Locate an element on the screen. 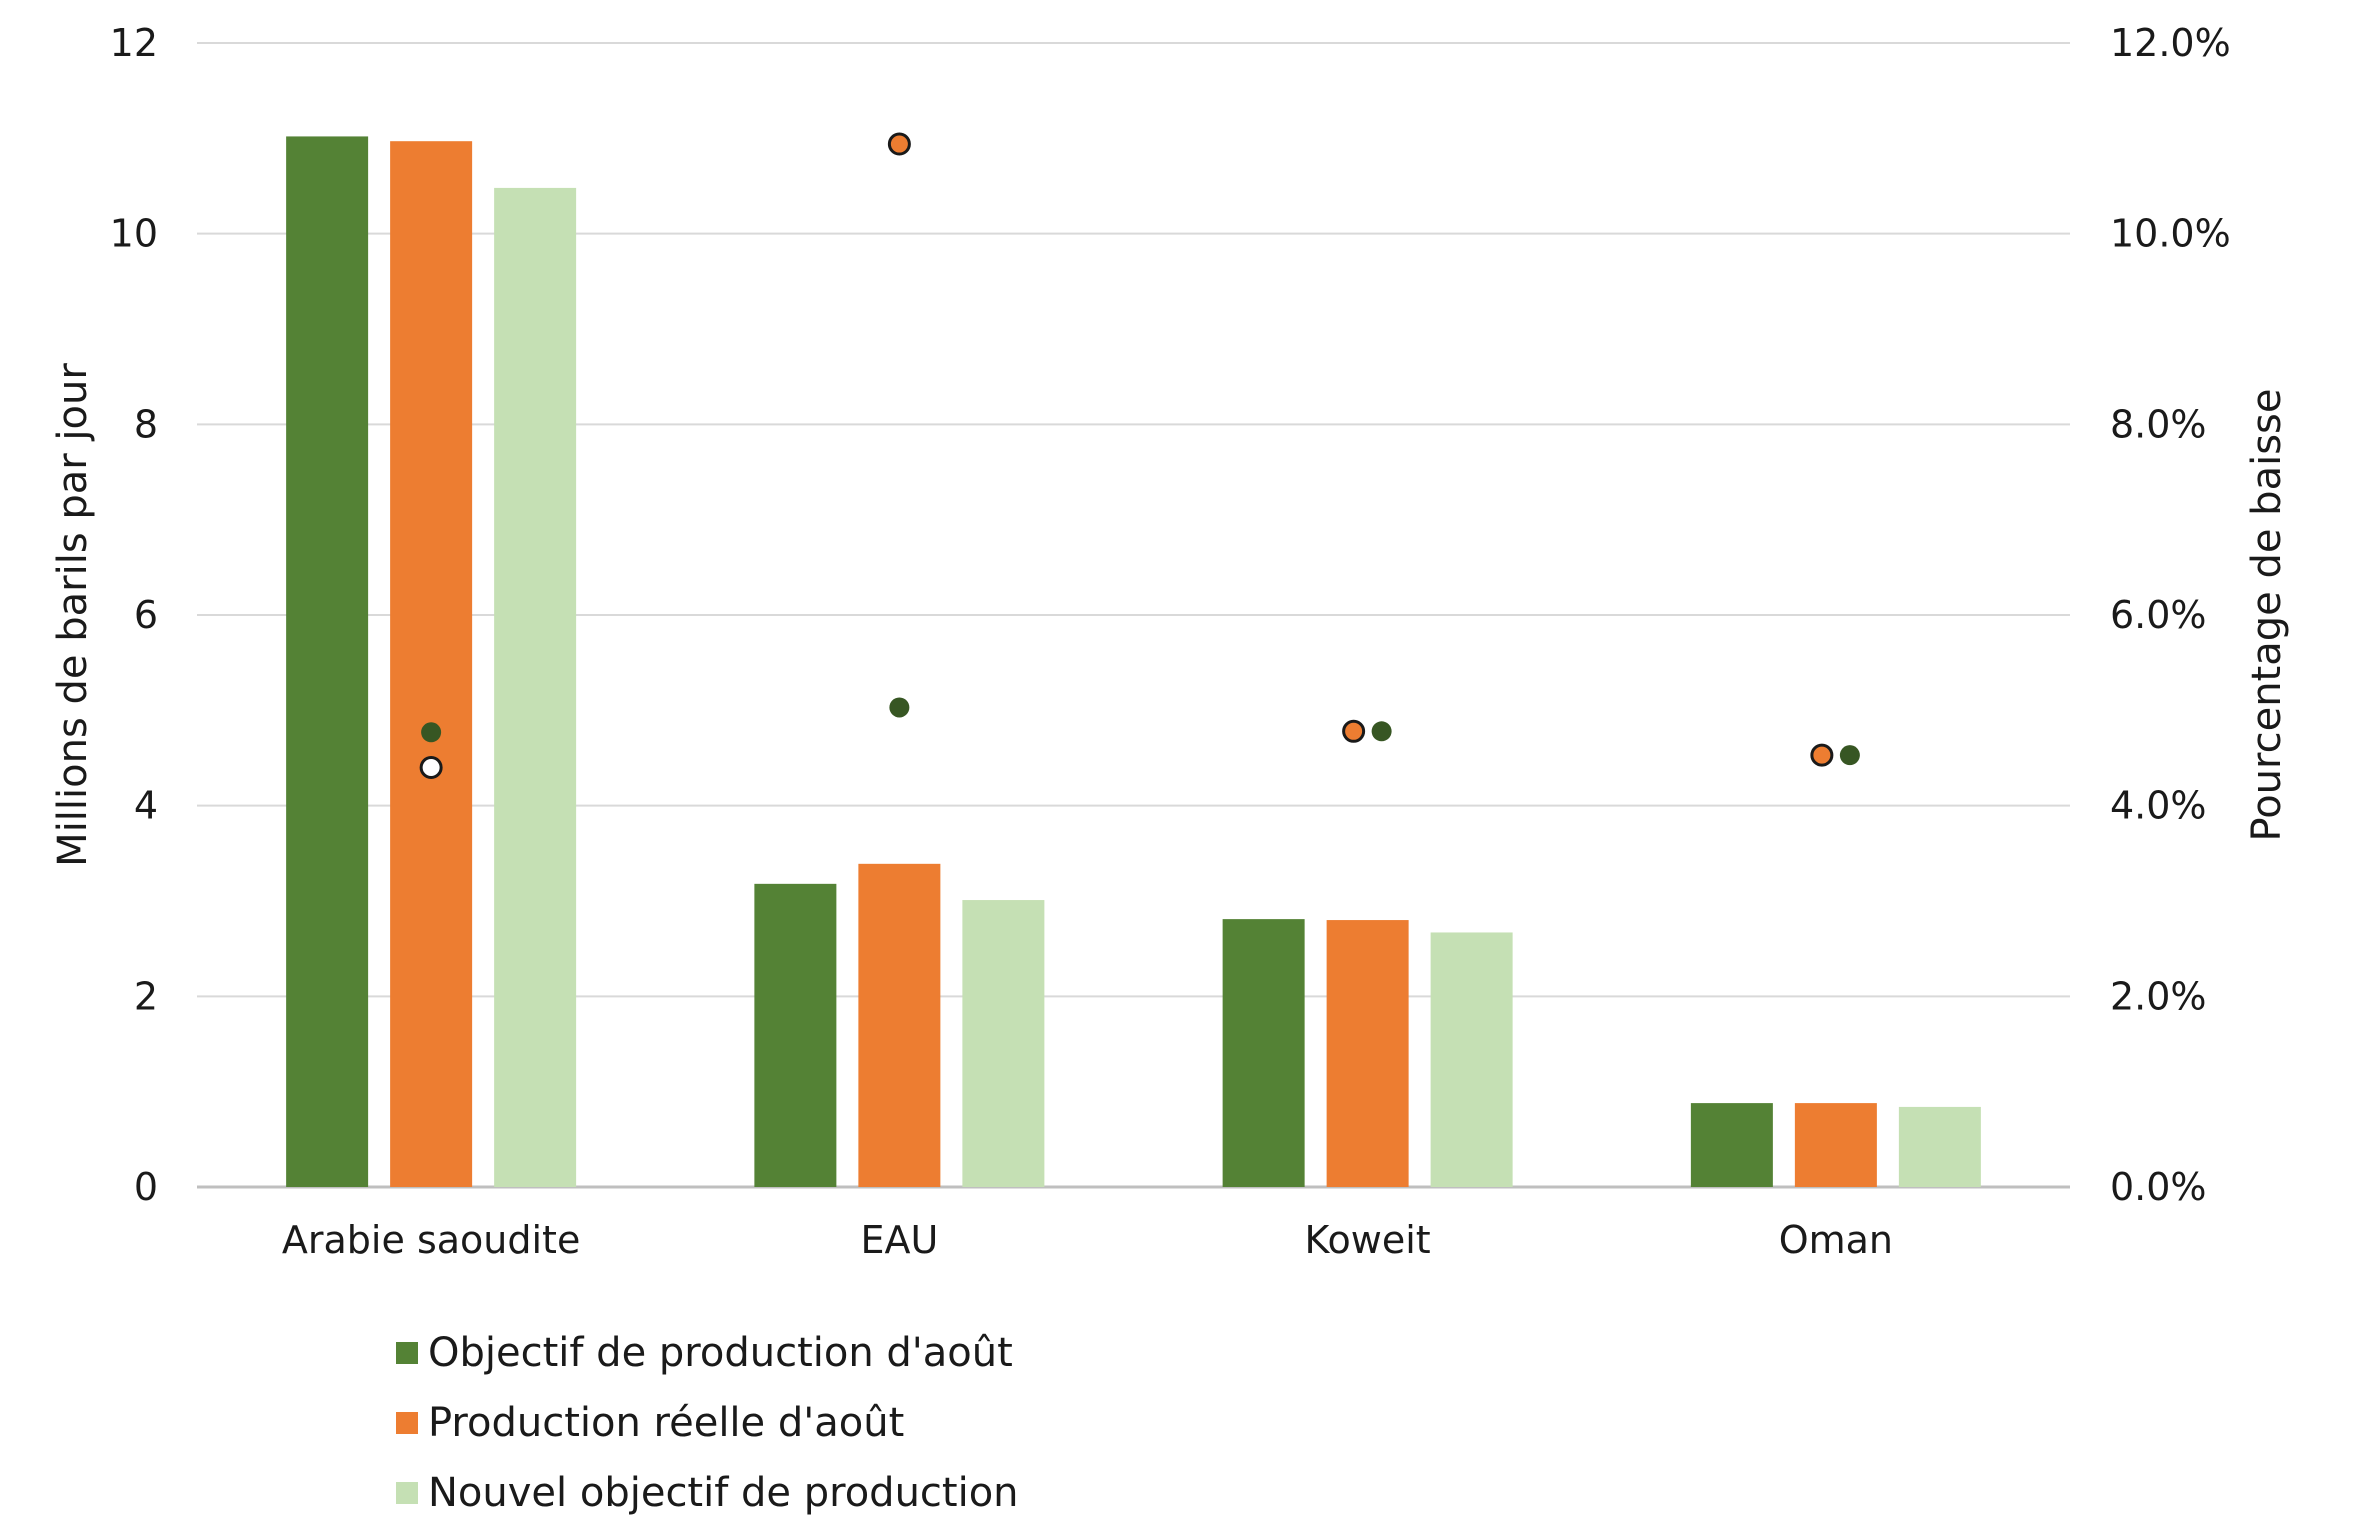 The width and height of the screenshot is (2365, 1528). x-tick-label: Arabie saoudite is located at coordinates (431, 1240).